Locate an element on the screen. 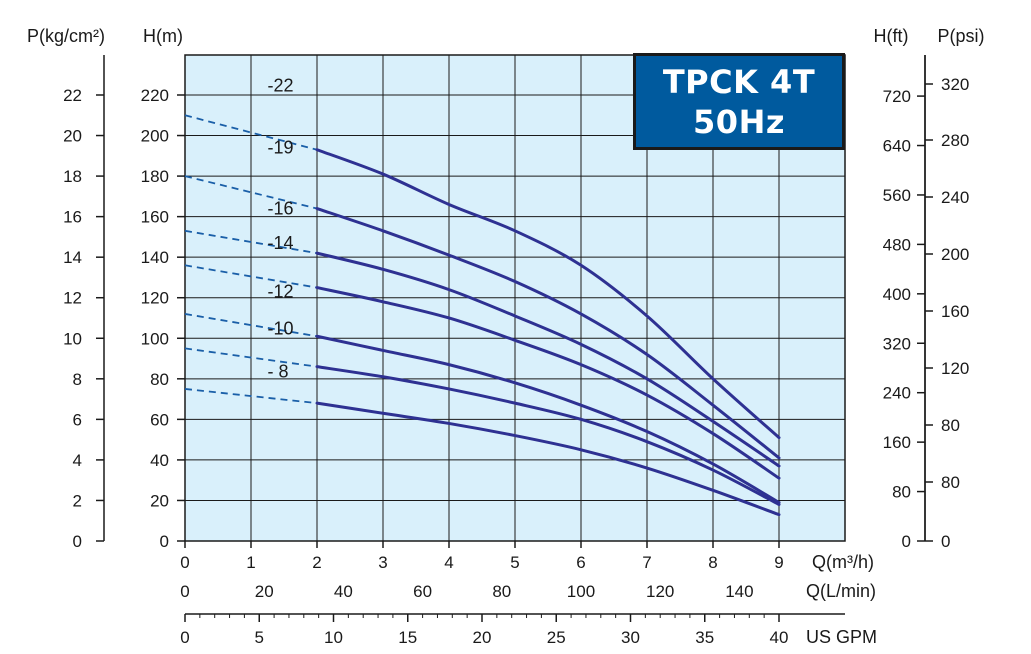 Image resolution: width=1031 pixels, height=654 pixels. ytick-label-hft: 320 is located at coordinates (897, 343).